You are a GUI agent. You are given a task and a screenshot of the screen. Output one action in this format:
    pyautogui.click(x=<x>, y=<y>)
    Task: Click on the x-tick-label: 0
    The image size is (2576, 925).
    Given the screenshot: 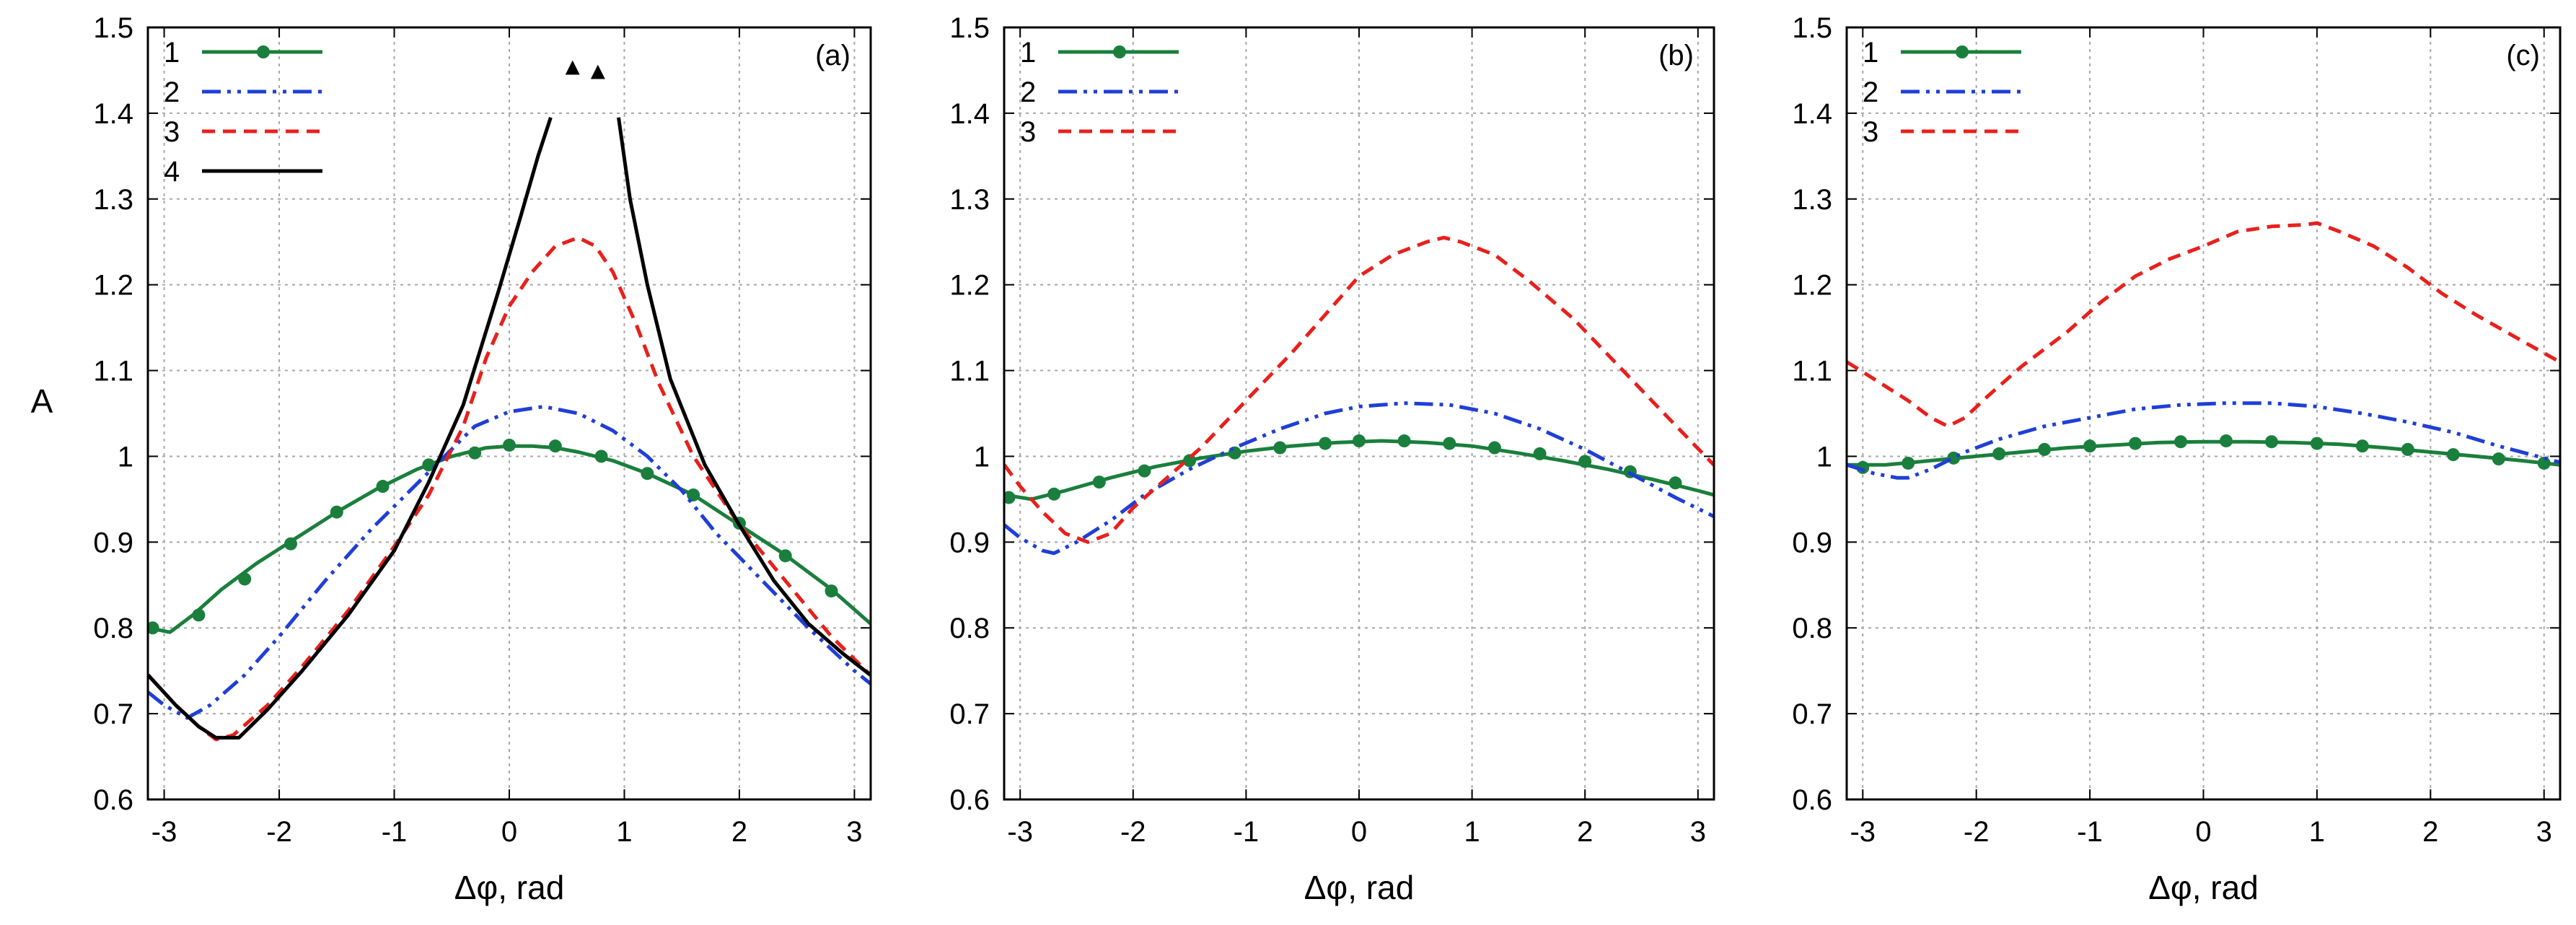 What is the action you would take?
    pyautogui.click(x=2203, y=832)
    